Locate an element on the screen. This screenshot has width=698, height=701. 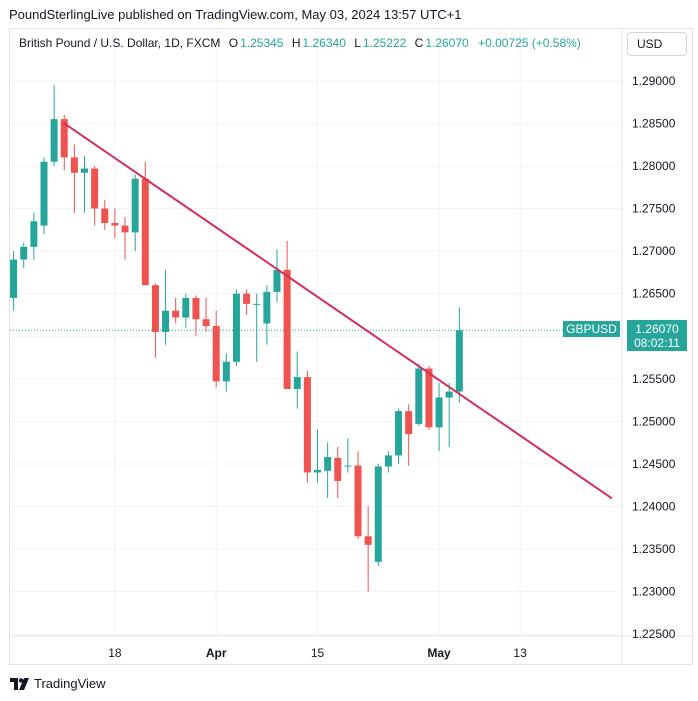
symbol-tag-bg is located at coordinates (591, 329).